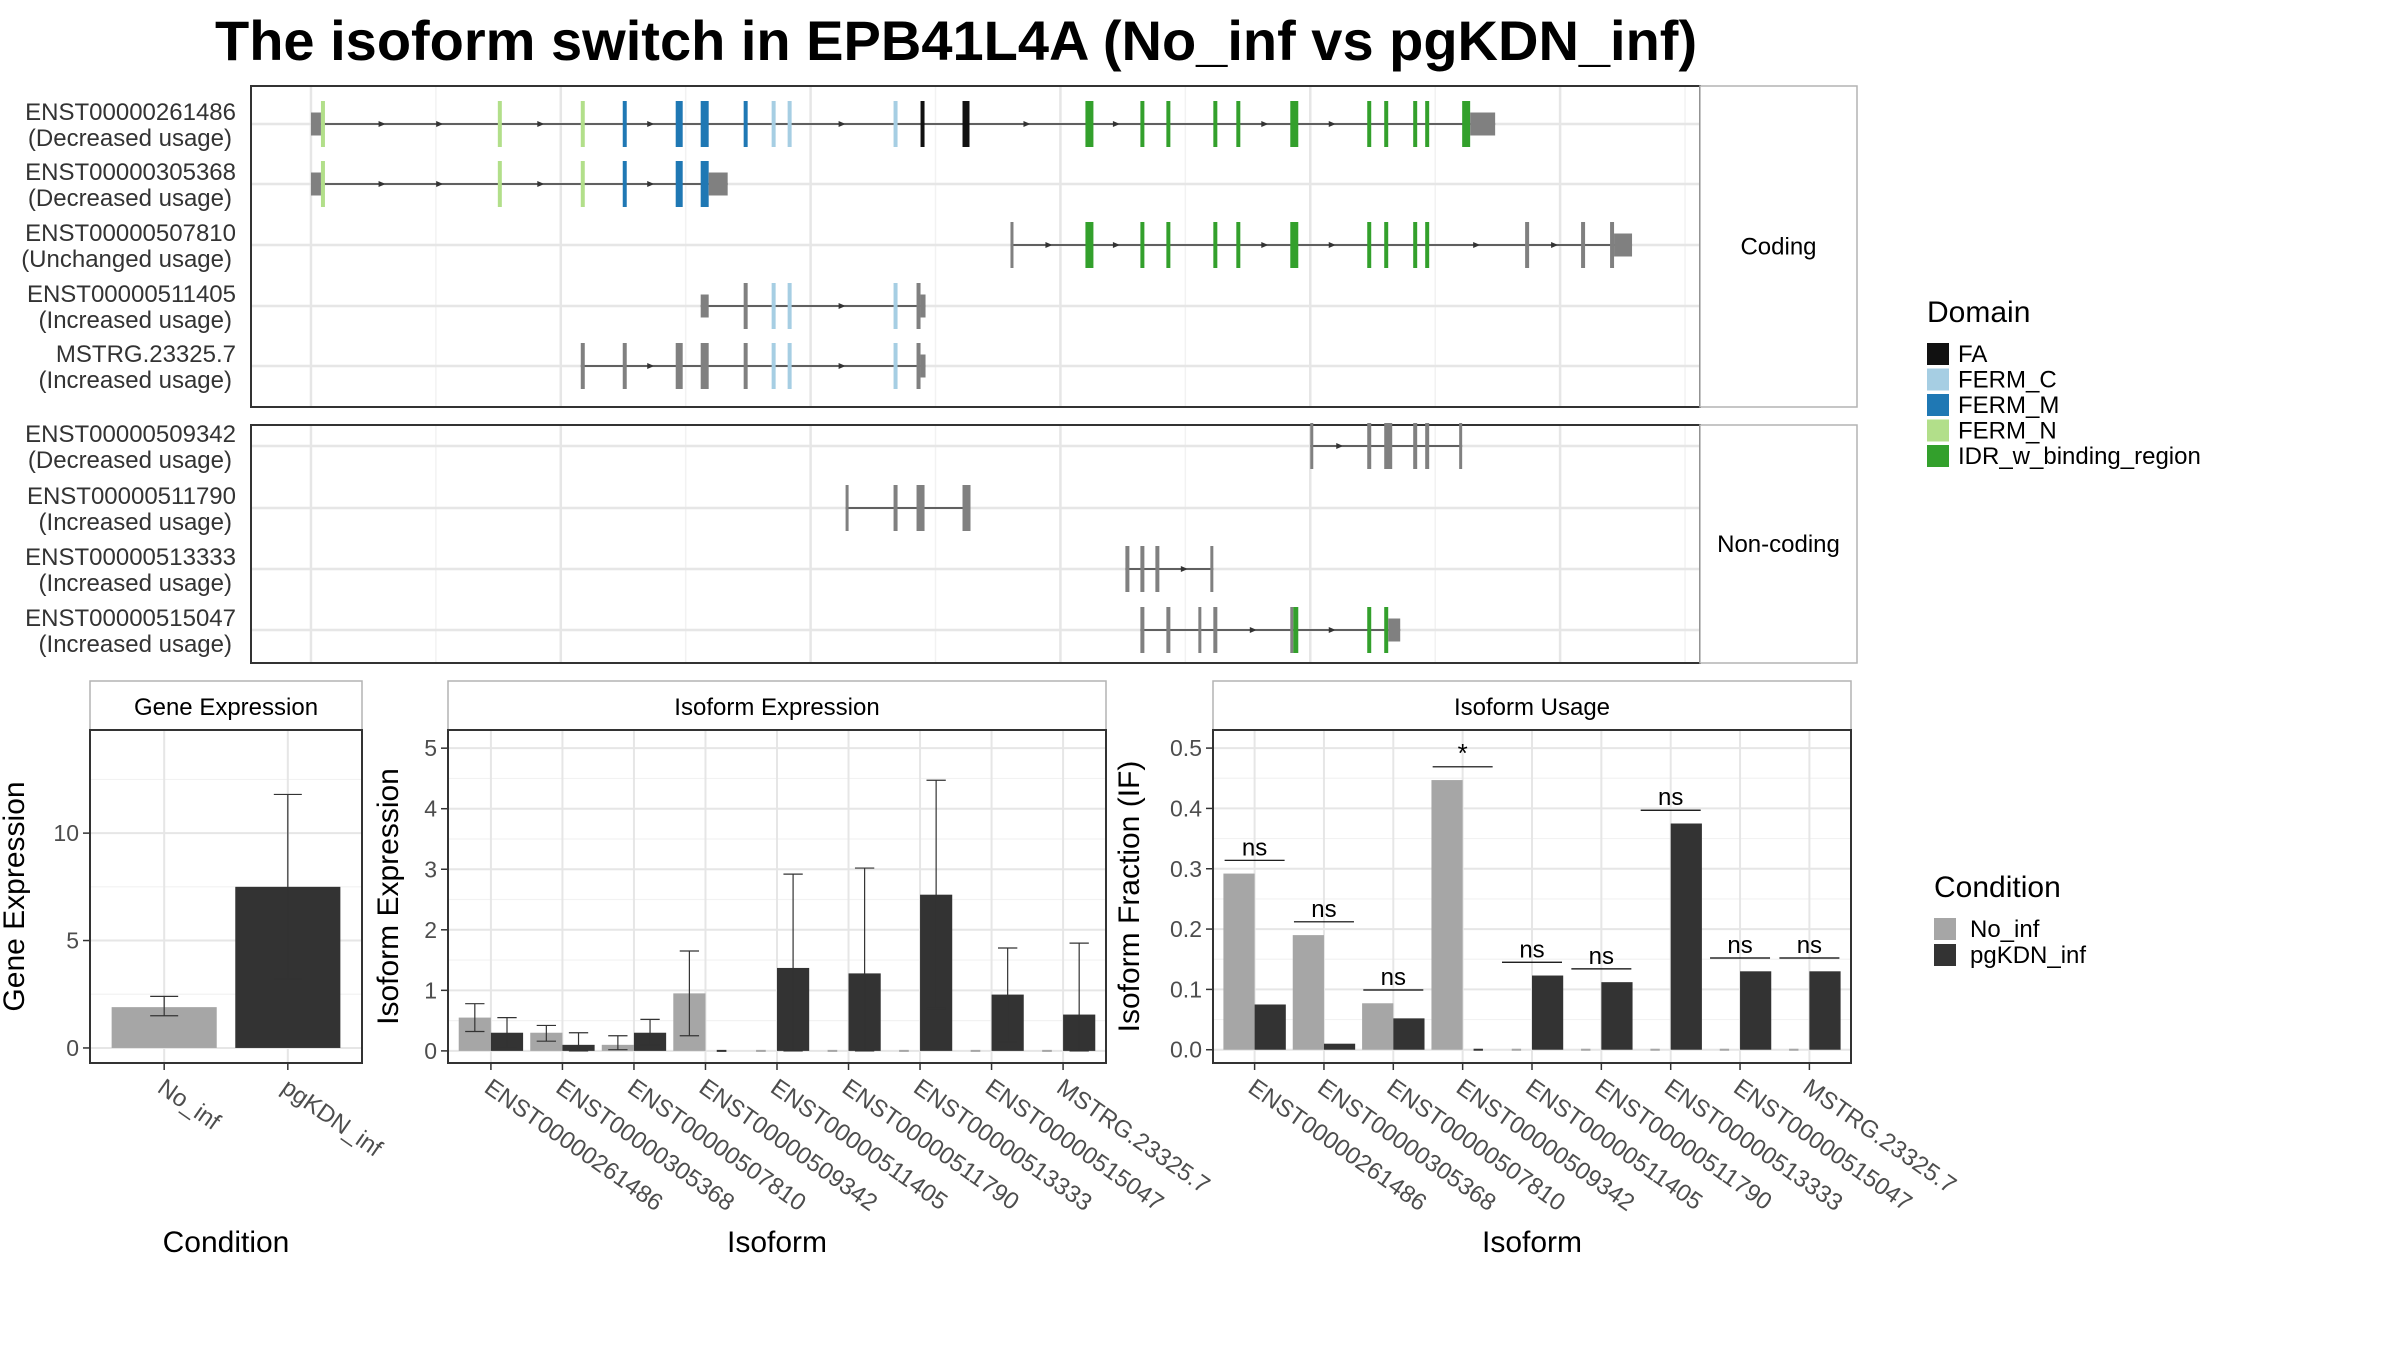 The image size is (2400, 1350). I want to click on domain-legend-label: FERM_M, so click(2008, 405).